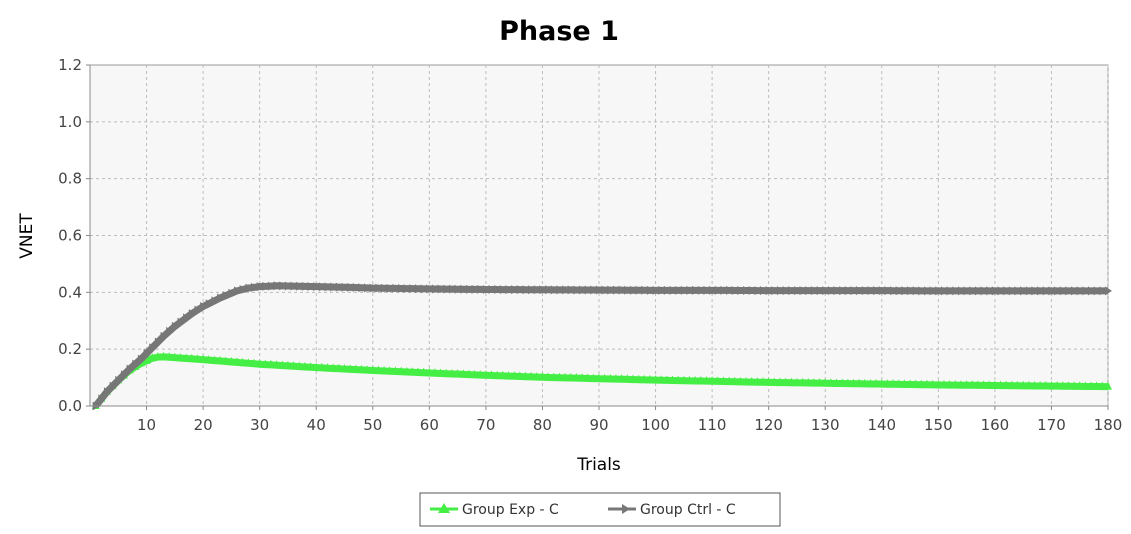 This screenshot has height=534, width=1131. What do you see at coordinates (259, 425) in the screenshot?
I see `x-tick-label: 30` at bounding box center [259, 425].